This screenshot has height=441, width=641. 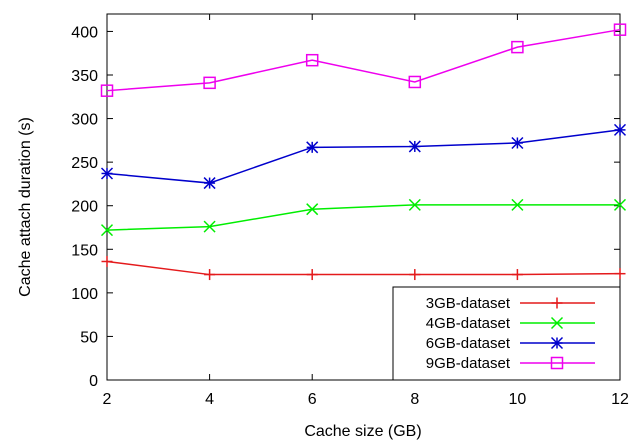 I want to click on legend-item: 9GB-dataset, so click(x=510, y=363).